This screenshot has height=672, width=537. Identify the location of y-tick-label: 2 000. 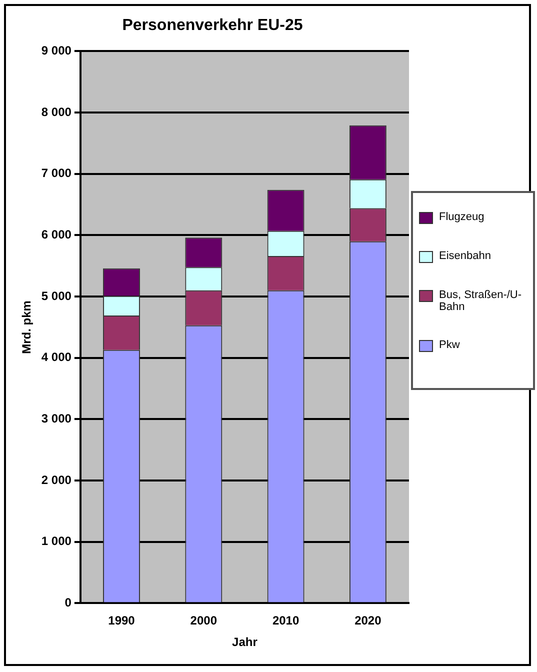
(56, 479).